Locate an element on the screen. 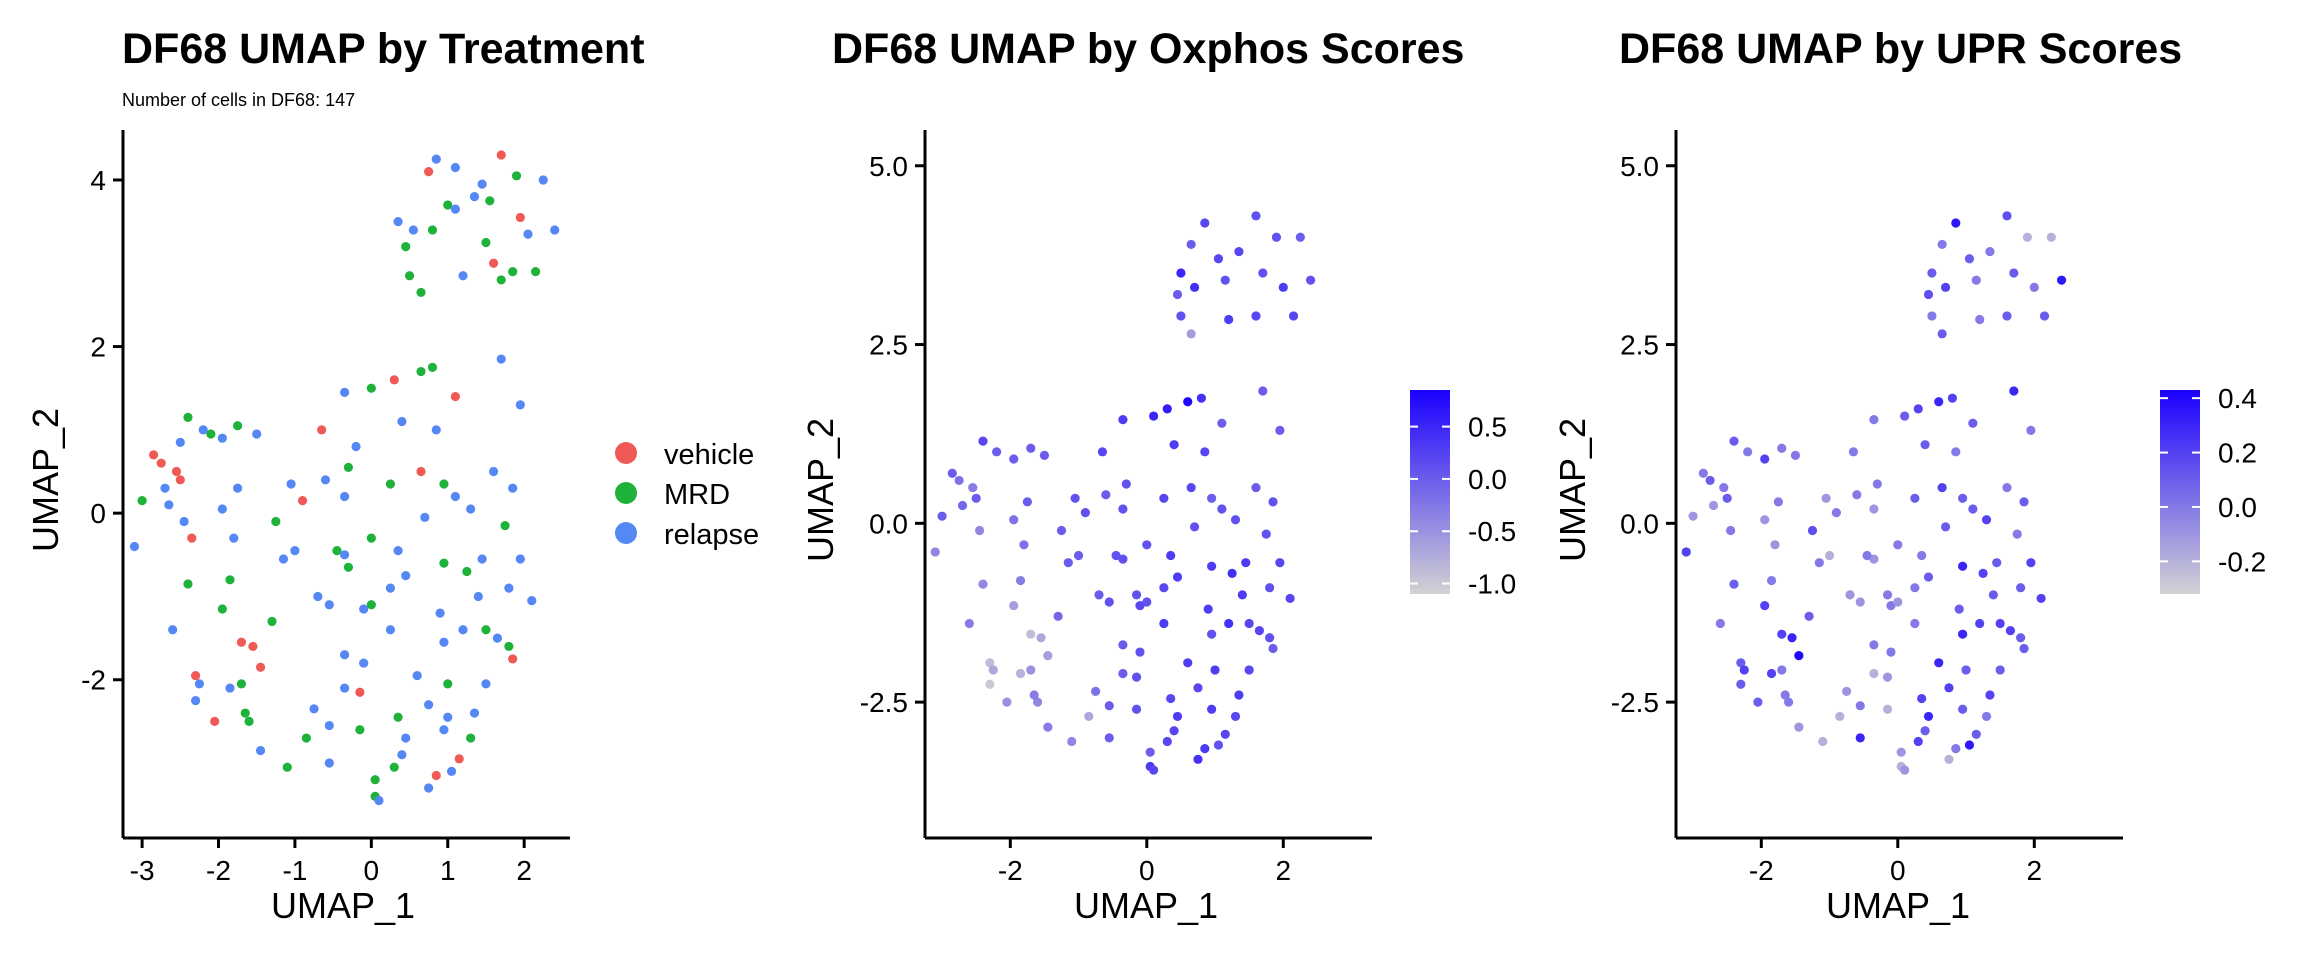 The width and height of the screenshot is (2304, 960). x-tick-label: 1 is located at coordinates (448, 870).